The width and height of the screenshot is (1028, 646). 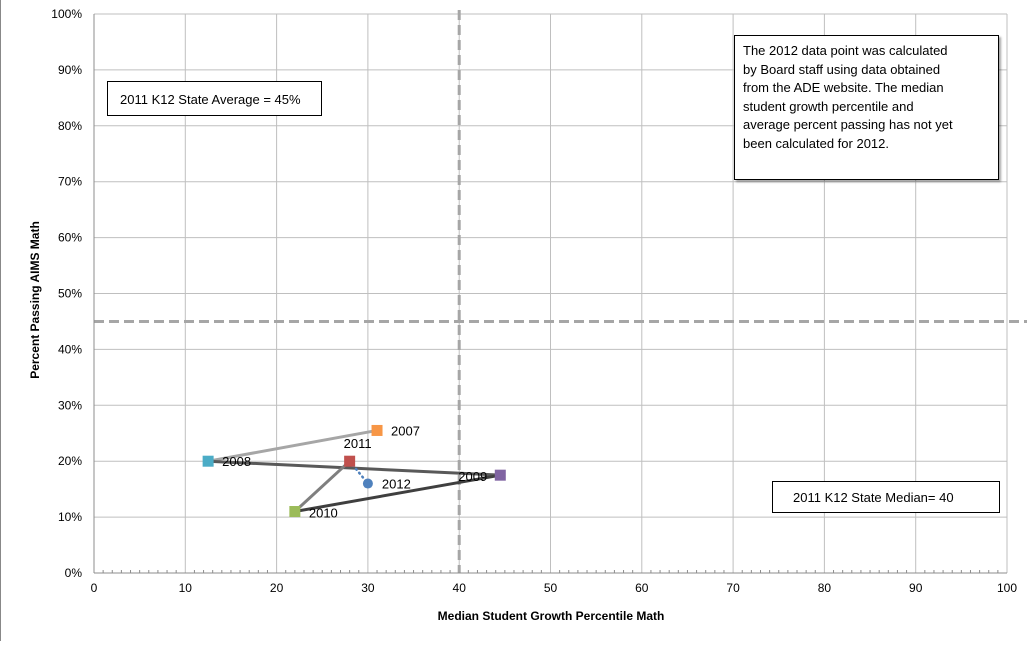 What do you see at coordinates (367, 483) in the screenshot?
I see `point-2012` at bounding box center [367, 483].